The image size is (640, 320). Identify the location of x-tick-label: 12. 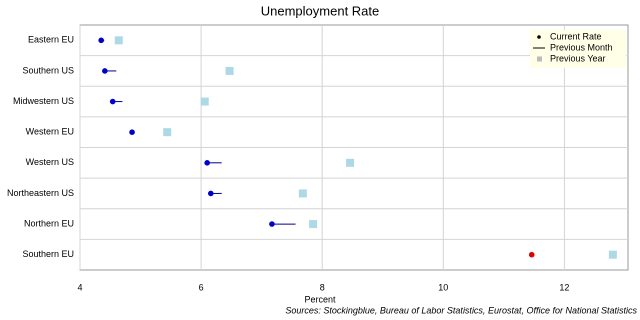
(564, 287).